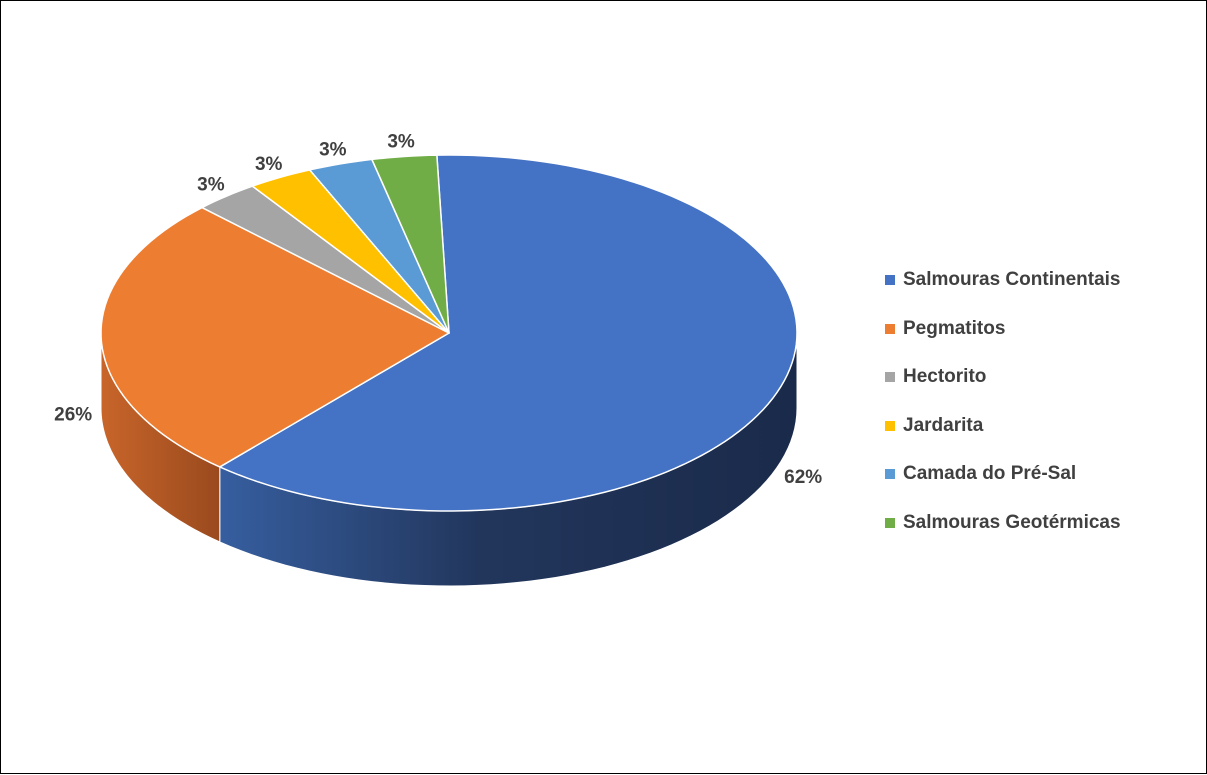 The height and width of the screenshot is (775, 1207). What do you see at coordinates (401, 142) in the screenshot?
I see `data-label-salmouras-geot-rmicas: 3%` at bounding box center [401, 142].